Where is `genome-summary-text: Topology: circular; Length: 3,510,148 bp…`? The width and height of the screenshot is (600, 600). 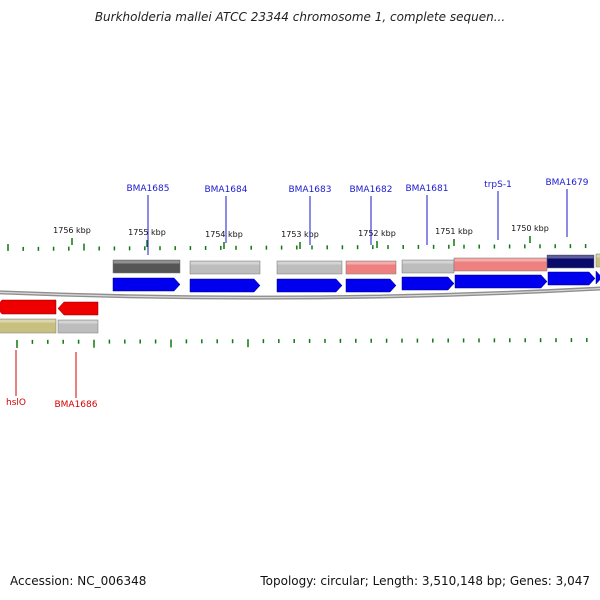 genome-summary-text: Topology: circular; Length: 3,510,148 bp… is located at coordinates (425, 581).